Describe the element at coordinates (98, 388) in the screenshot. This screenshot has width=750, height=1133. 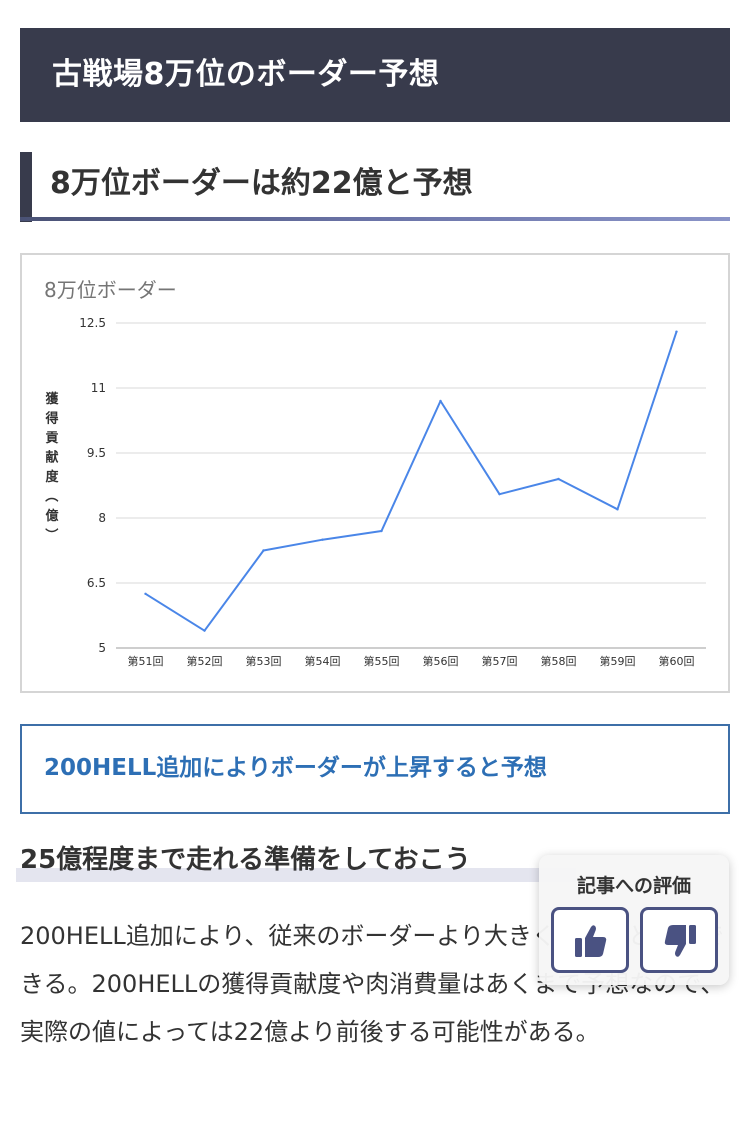
I see `y-tick-label: 11` at that location.